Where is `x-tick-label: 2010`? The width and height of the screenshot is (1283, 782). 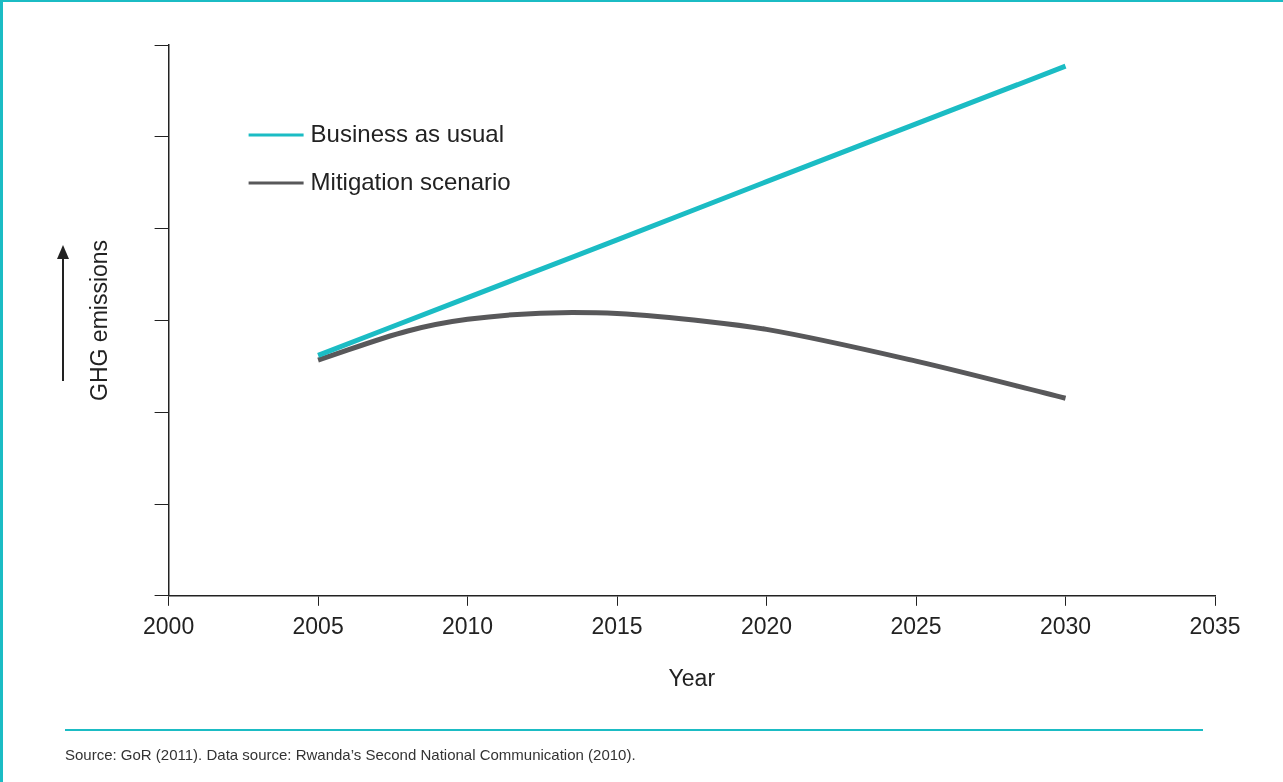 x-tick-label: 2010 is located at coordinates (467, 625).